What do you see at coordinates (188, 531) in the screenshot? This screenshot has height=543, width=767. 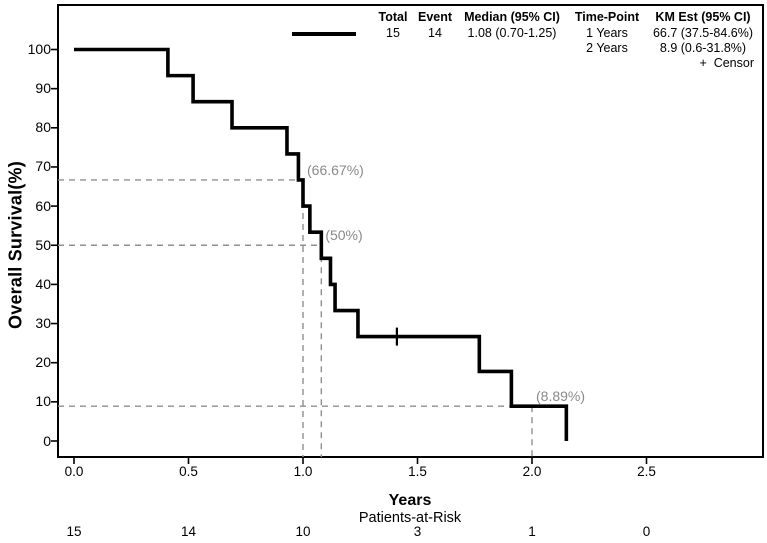 I see `at-risk-count: 14` at bounding box center [188, 531].